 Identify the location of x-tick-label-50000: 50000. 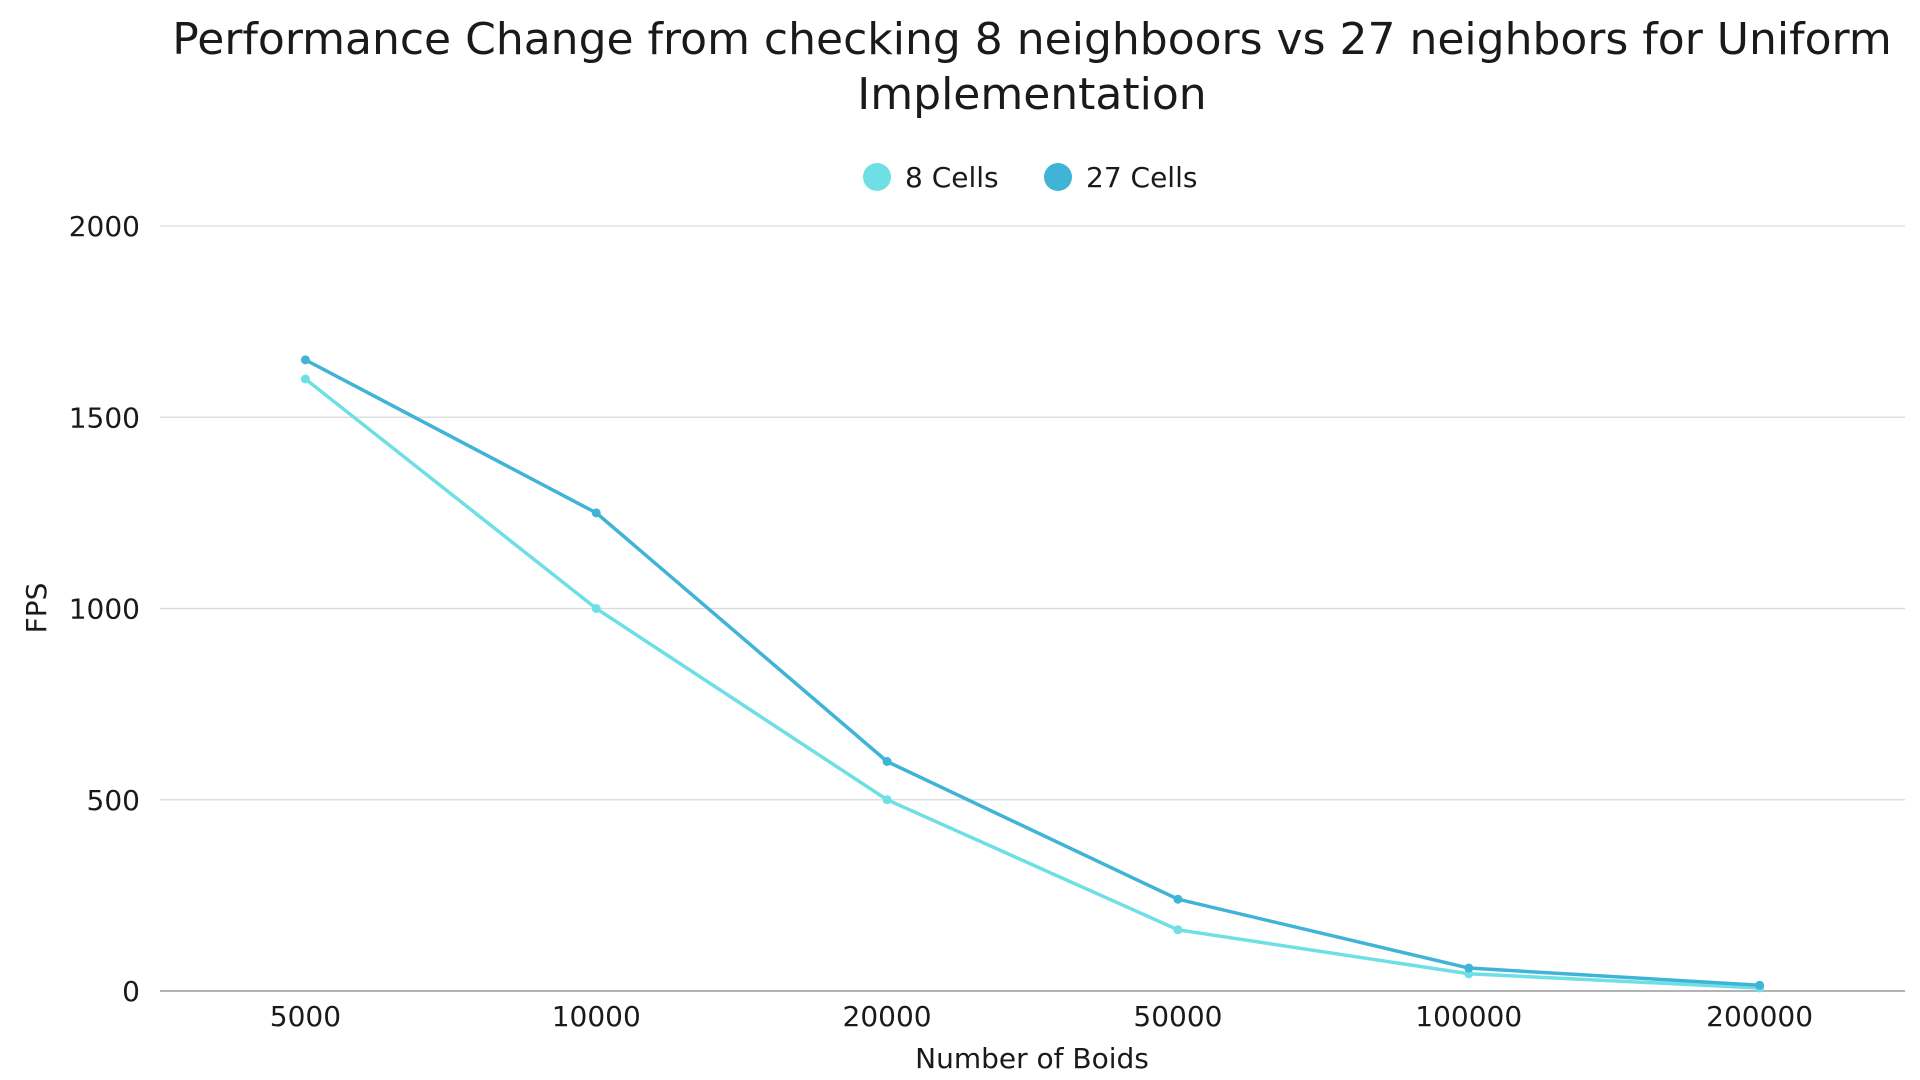
(1177, 1016).